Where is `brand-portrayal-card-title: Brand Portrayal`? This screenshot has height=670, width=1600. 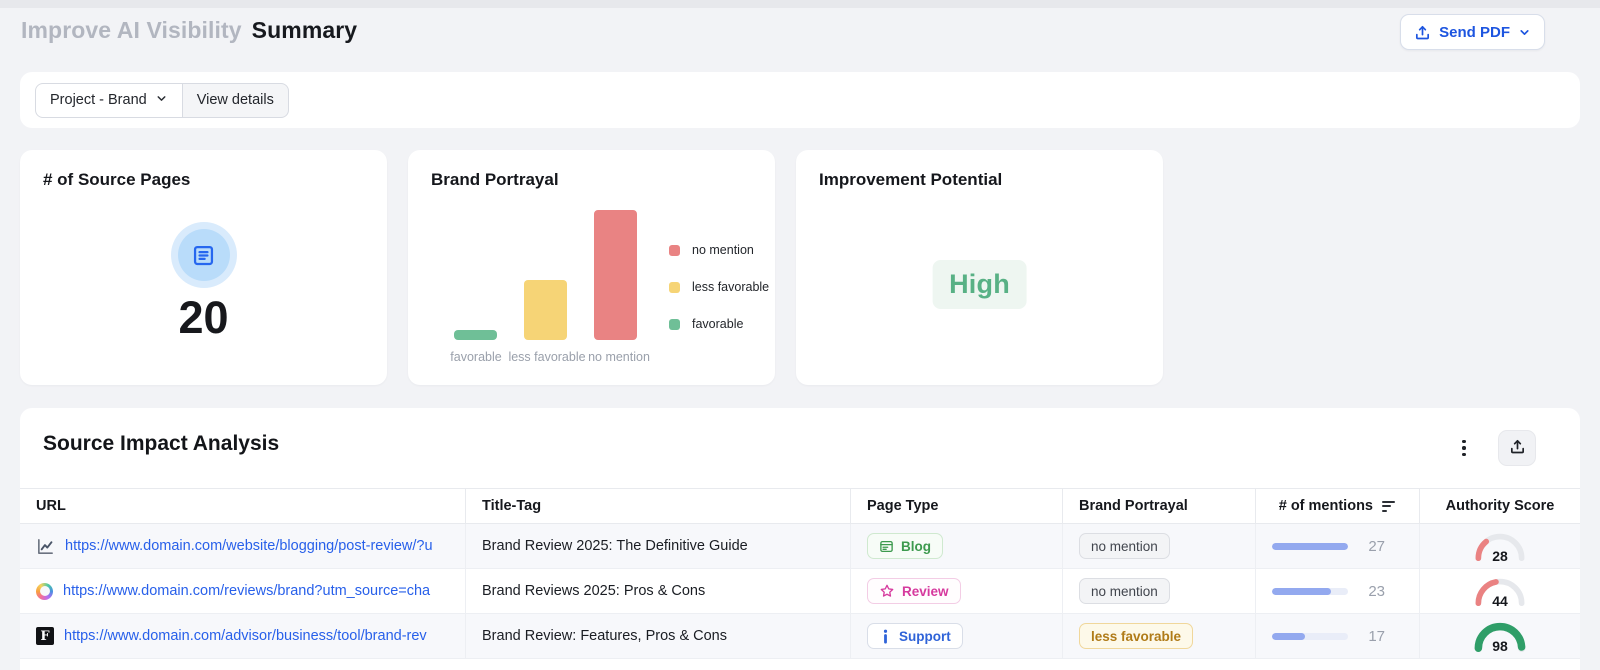
brand-portrayal-card-title: Brand Portrayal is located at coordinates (495, 179).